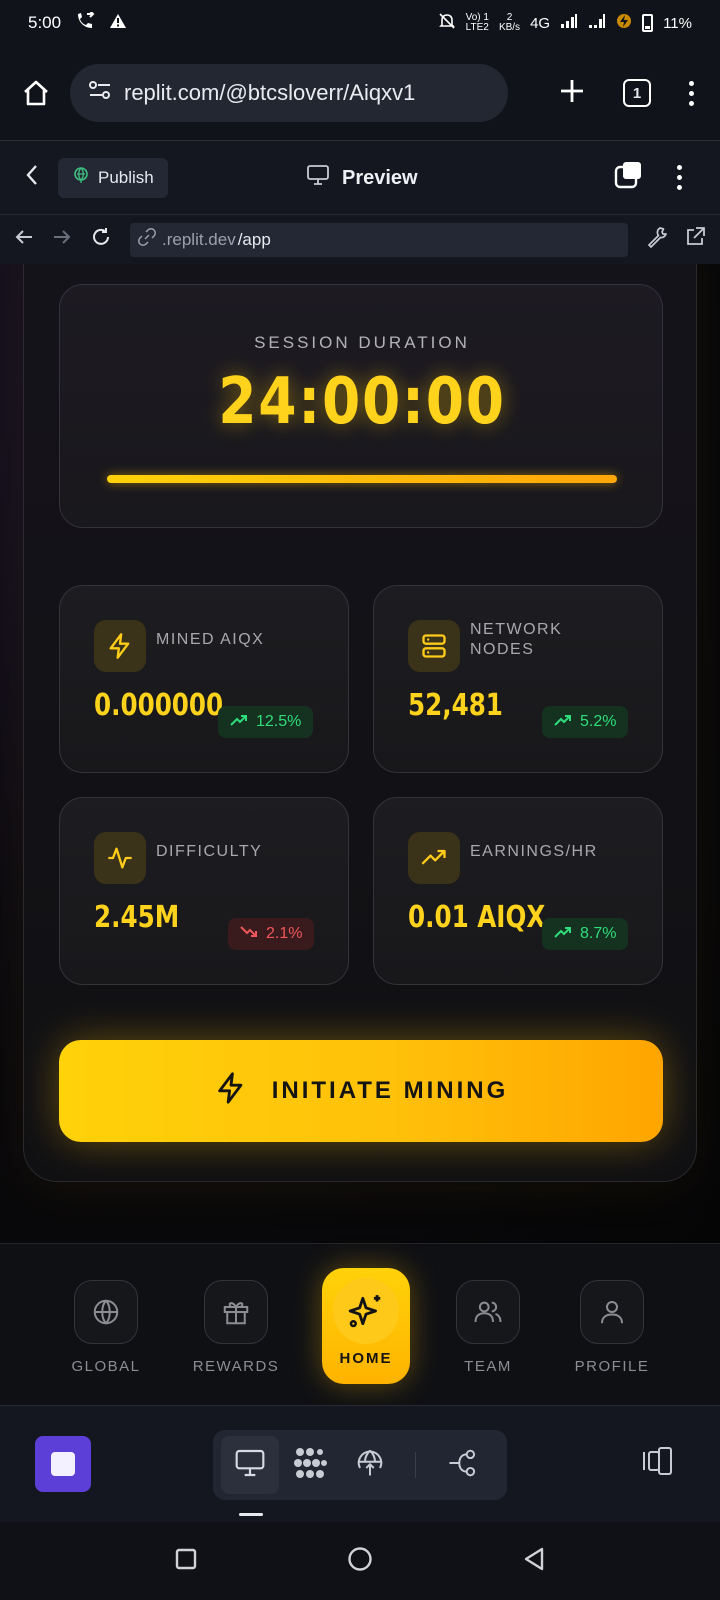 The height and width of the screenshot is (1600, 720). What do you see at coordinates (534, 851) in the screenshot?
I see `stat-label: EARNINGS/HR` at bounding box center [534, 851].